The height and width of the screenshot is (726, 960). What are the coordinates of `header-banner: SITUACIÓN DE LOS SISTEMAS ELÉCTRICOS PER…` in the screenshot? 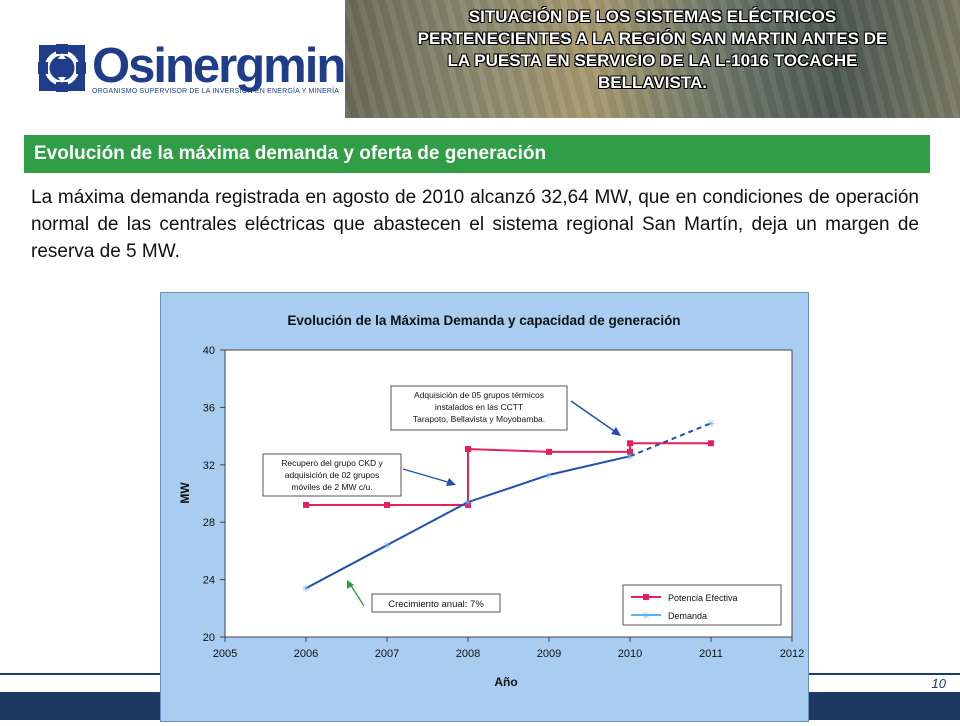 It's located at (652, 59).